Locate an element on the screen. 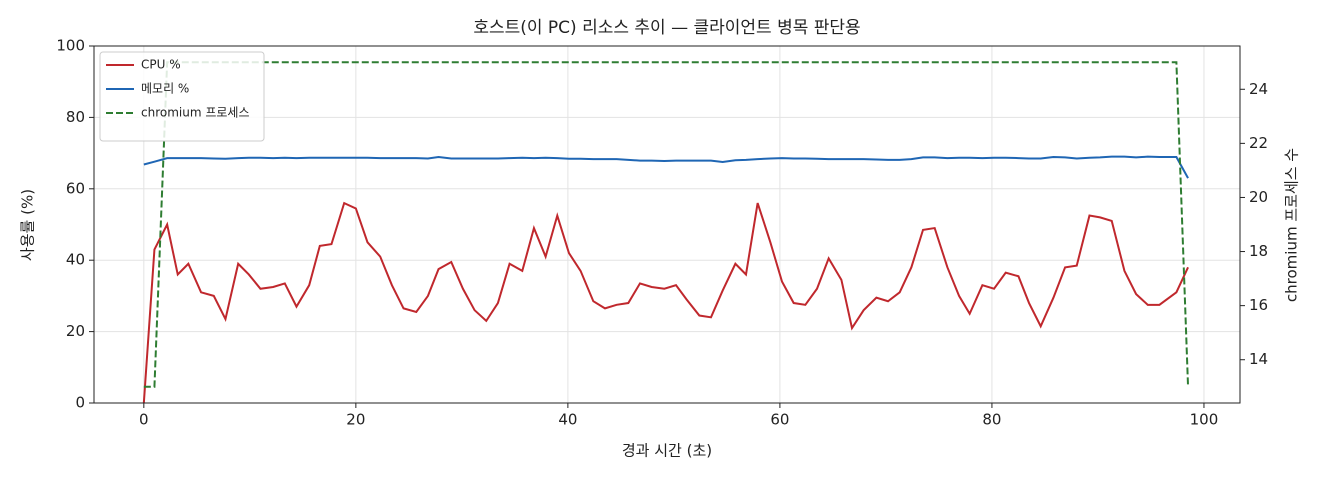 Image resolution: width=1320 pixels, height=484 pixels. chart-title: 호스트(이 PC) 리소스 추이 — 클라이언트 병목 판단용 is located at coordinates (666, 28).